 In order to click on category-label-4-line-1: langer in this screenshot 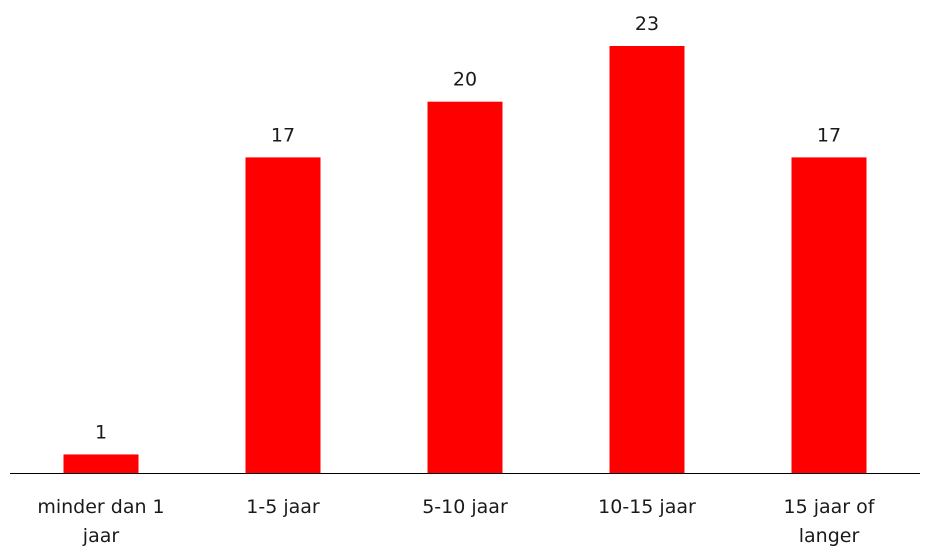, I will do `click(829, 536)`.